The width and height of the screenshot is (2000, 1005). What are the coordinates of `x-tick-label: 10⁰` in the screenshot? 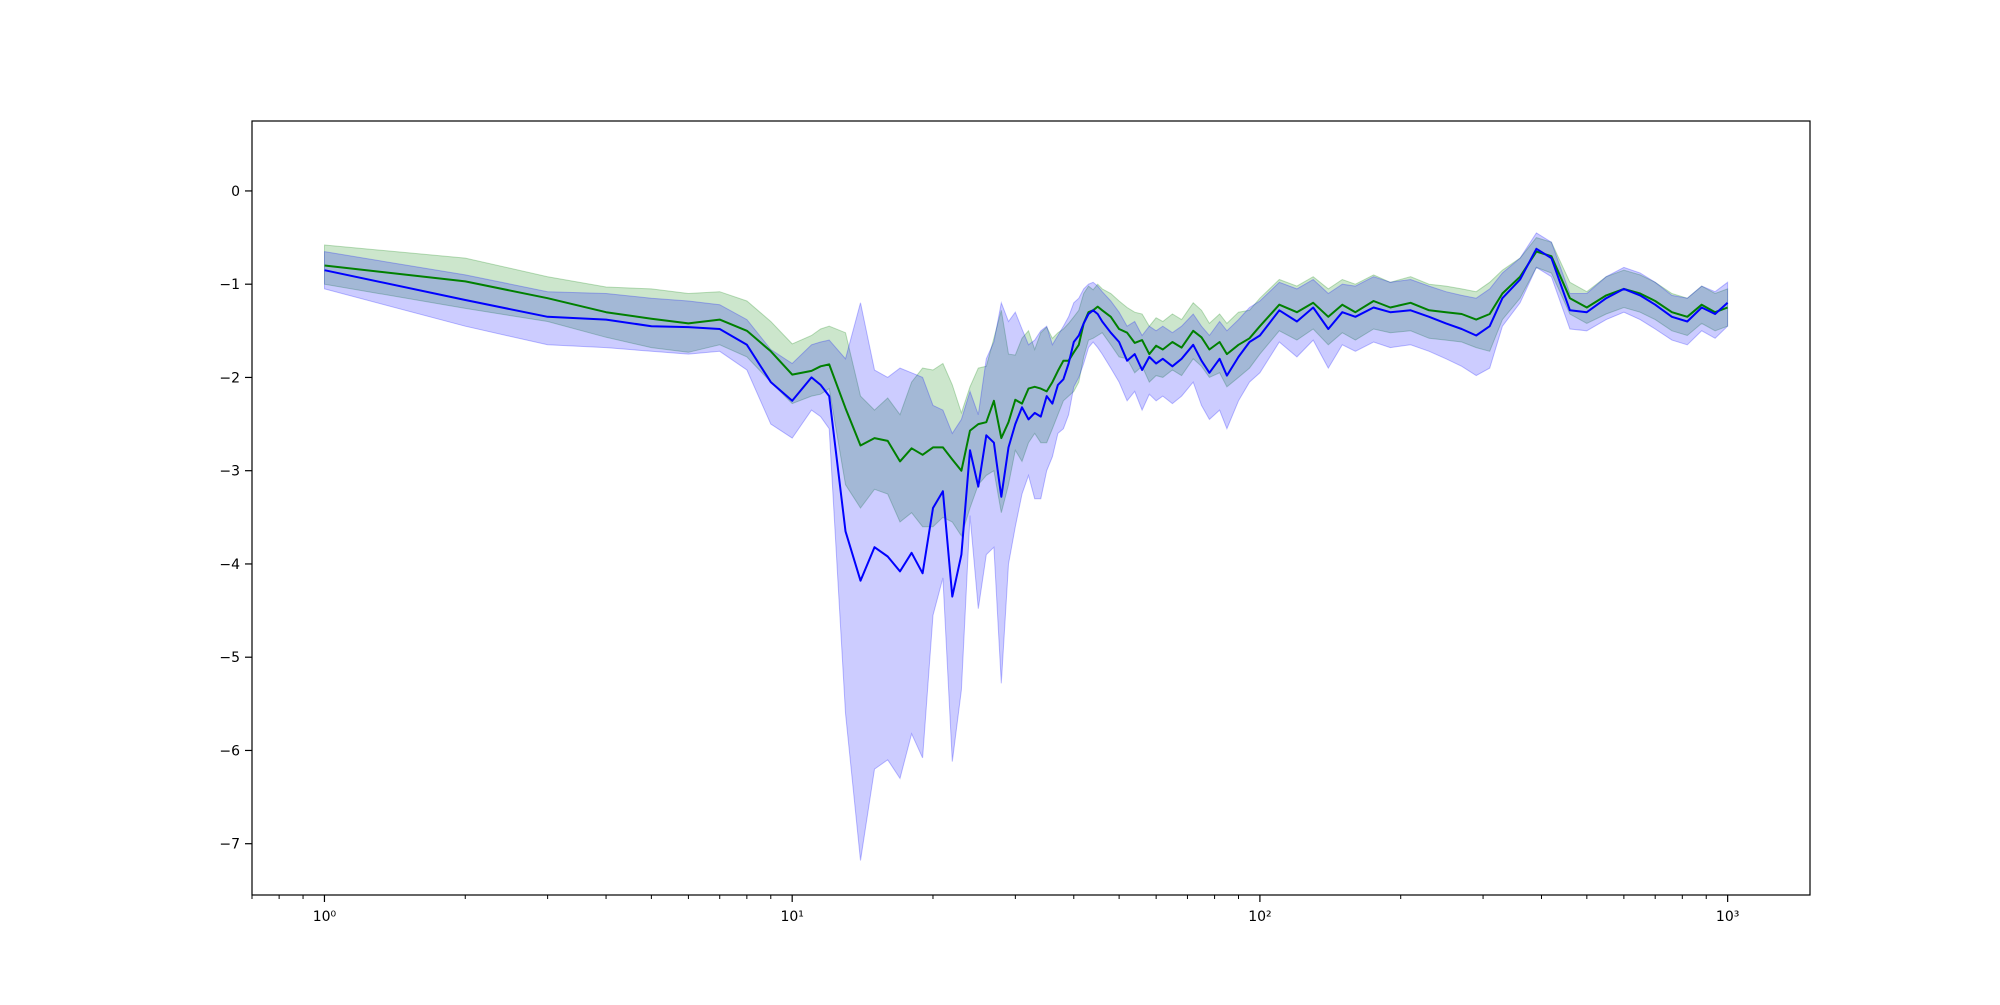 It's located at (325, 917).